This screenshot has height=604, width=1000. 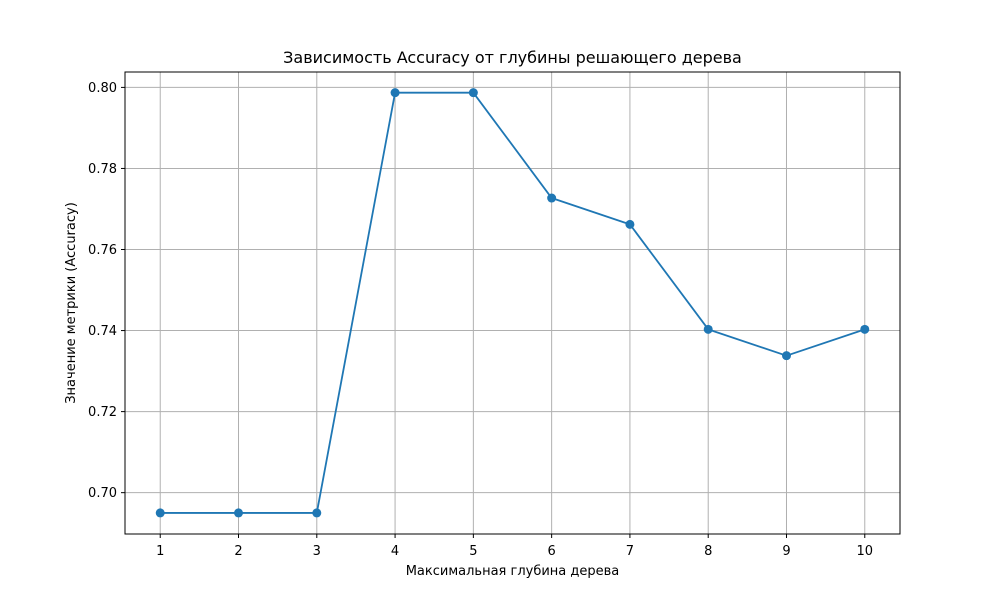 What do you see at coordinates (160, 551) in the screenshot?
I see `x-tick-label: 1` at bounding box center [160, 551].